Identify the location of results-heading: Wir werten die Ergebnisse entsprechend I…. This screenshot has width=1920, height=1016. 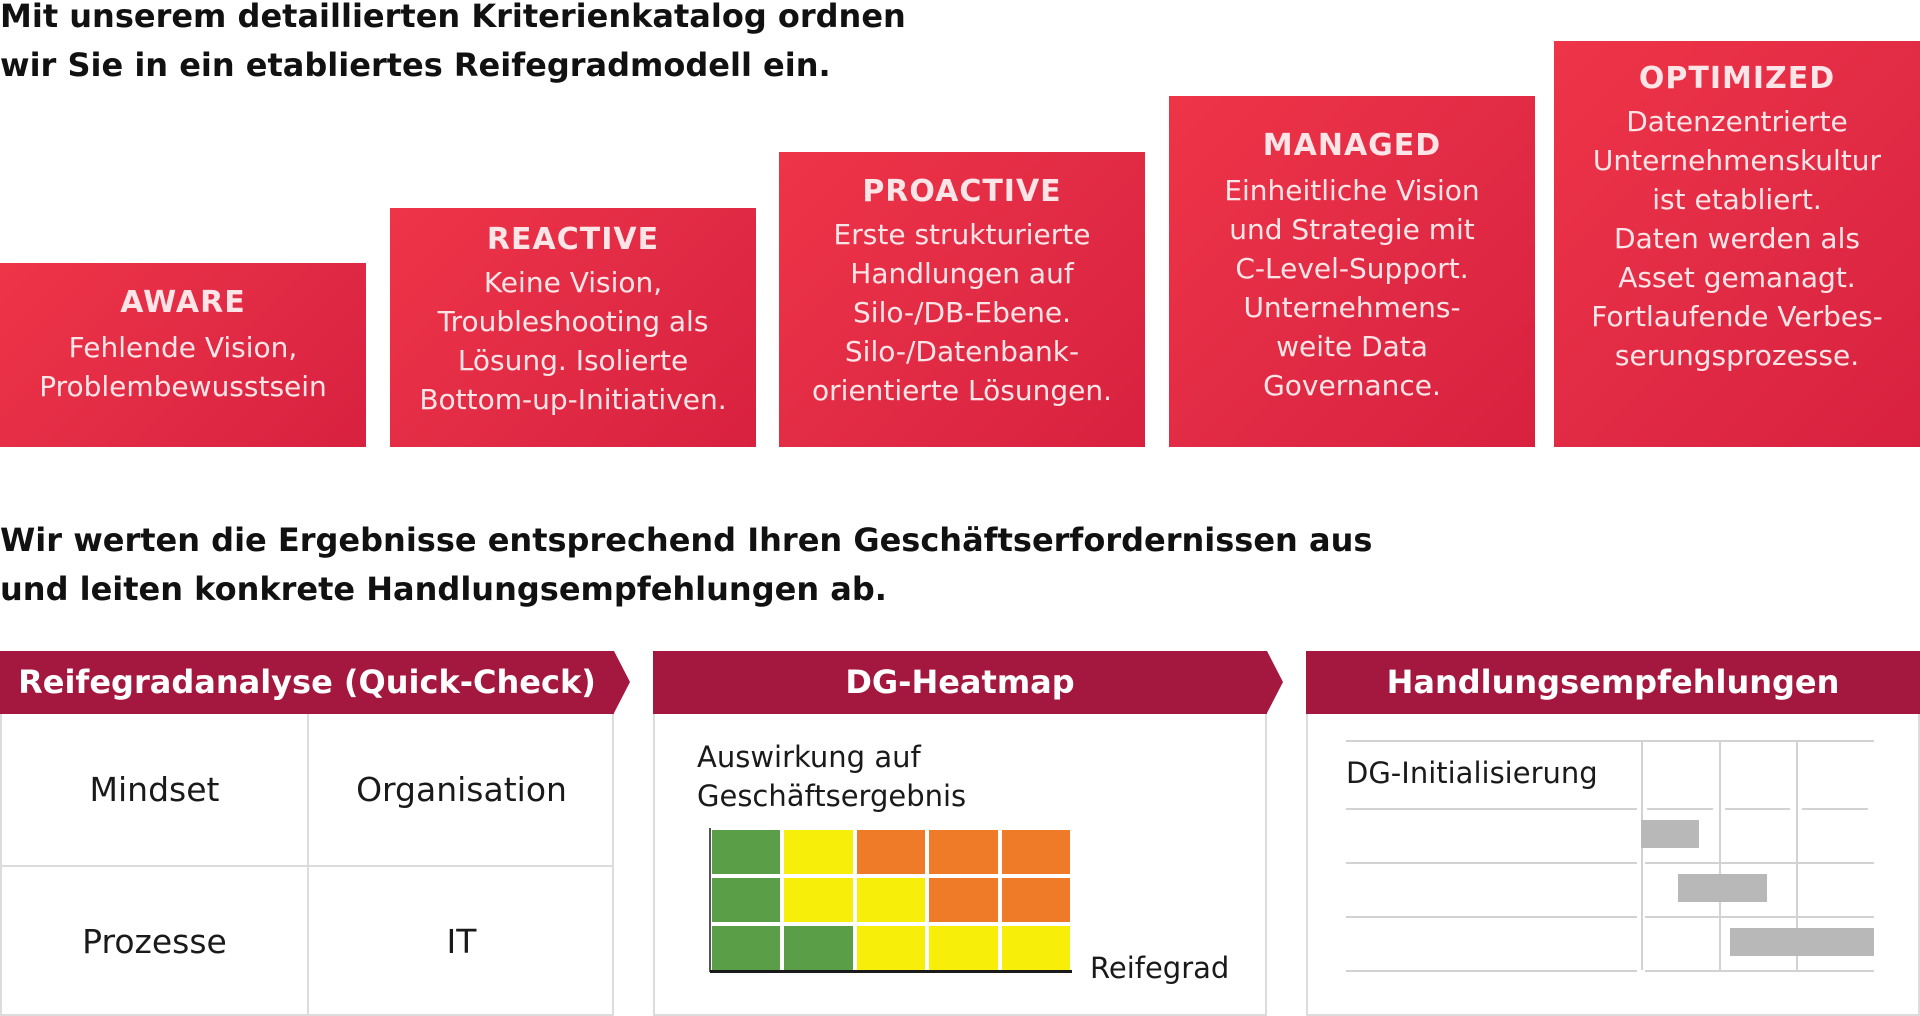
(686, 565).